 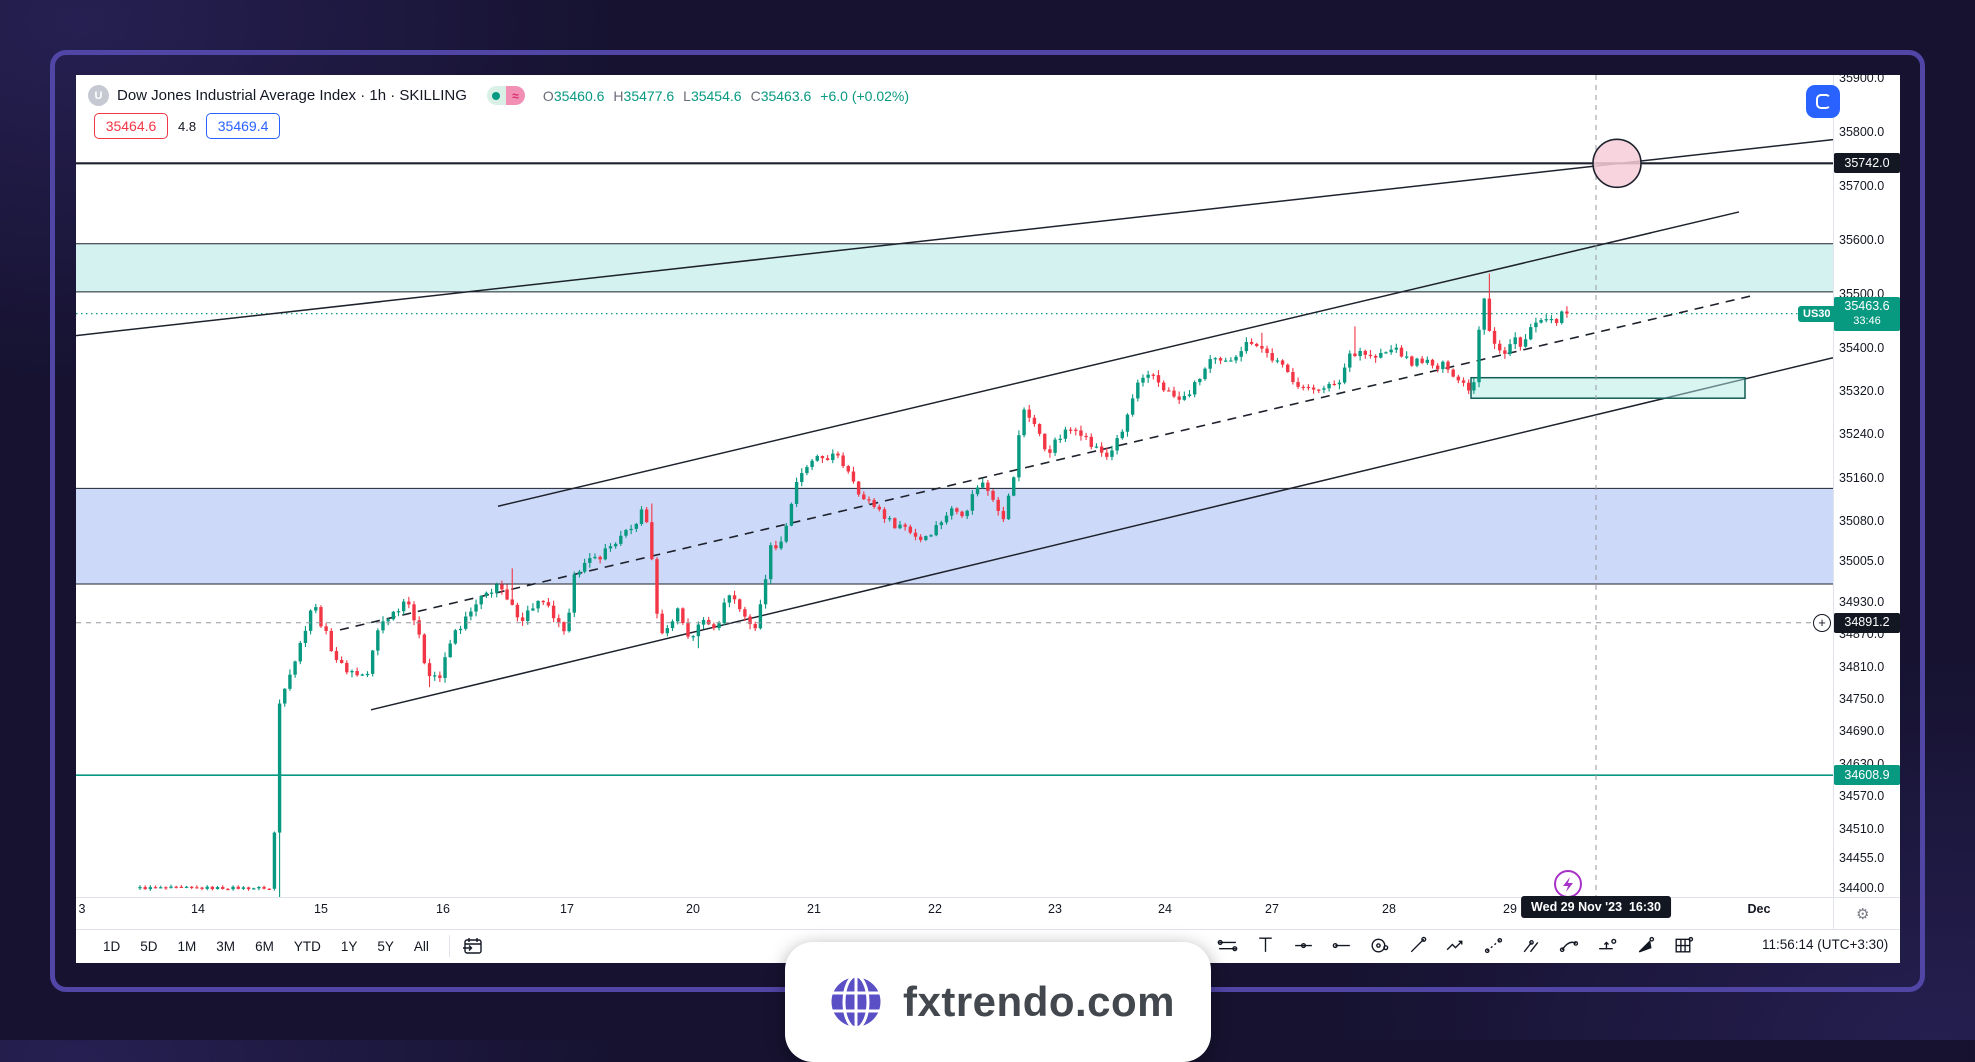 What do you see at coordinates (1825, 944) in the screenshot?
I see `clock: 11:56:14 (UTC+3:30)` at bounding box center [1825, 944].